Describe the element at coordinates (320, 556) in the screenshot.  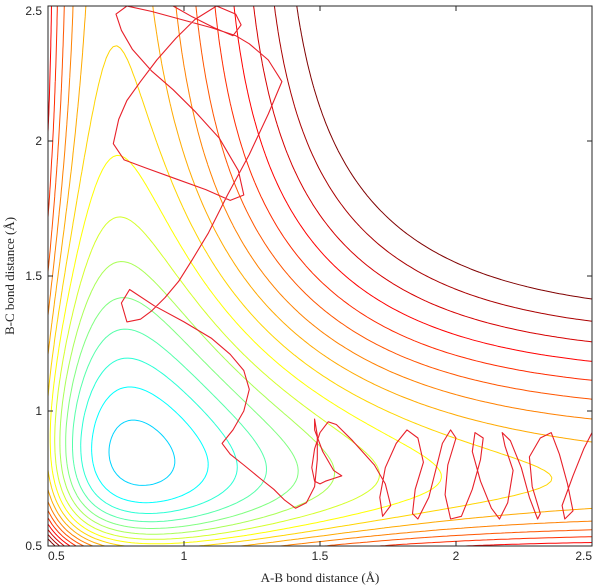
I see `x-tick-label-2: 1.5` at that location.